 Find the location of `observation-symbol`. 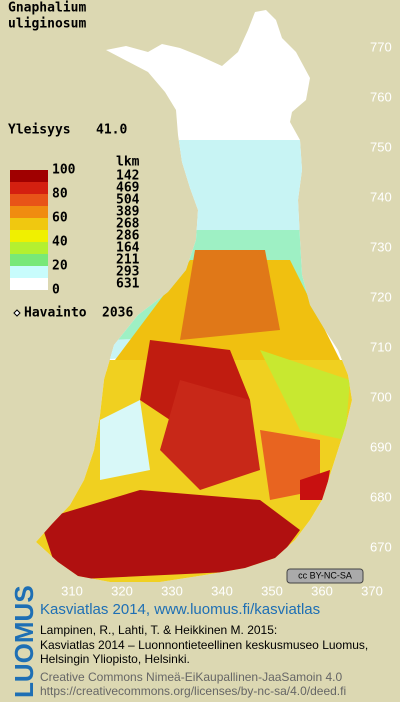

observation-symbol is located at coordinates (17, 313).